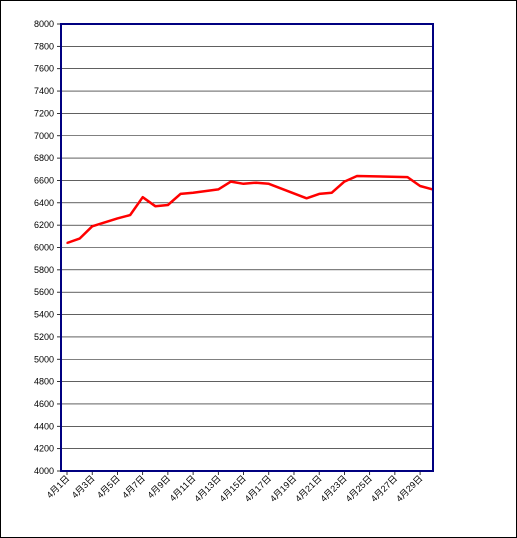 This screenshot has width=517, height=538. I want to click on y-tick-label: 5400, so click(44, 315).